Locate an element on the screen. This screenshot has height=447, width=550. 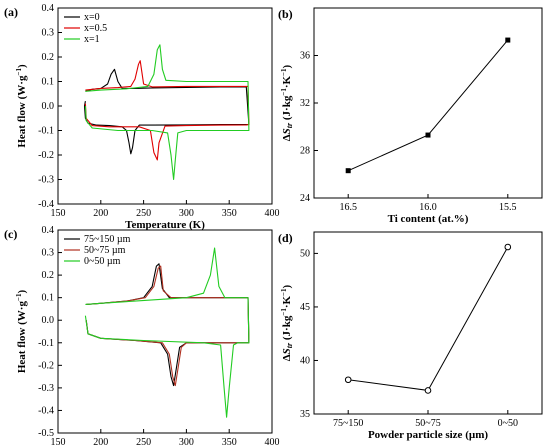
y-tick-label: 28 is located at coordinates (305, 151).